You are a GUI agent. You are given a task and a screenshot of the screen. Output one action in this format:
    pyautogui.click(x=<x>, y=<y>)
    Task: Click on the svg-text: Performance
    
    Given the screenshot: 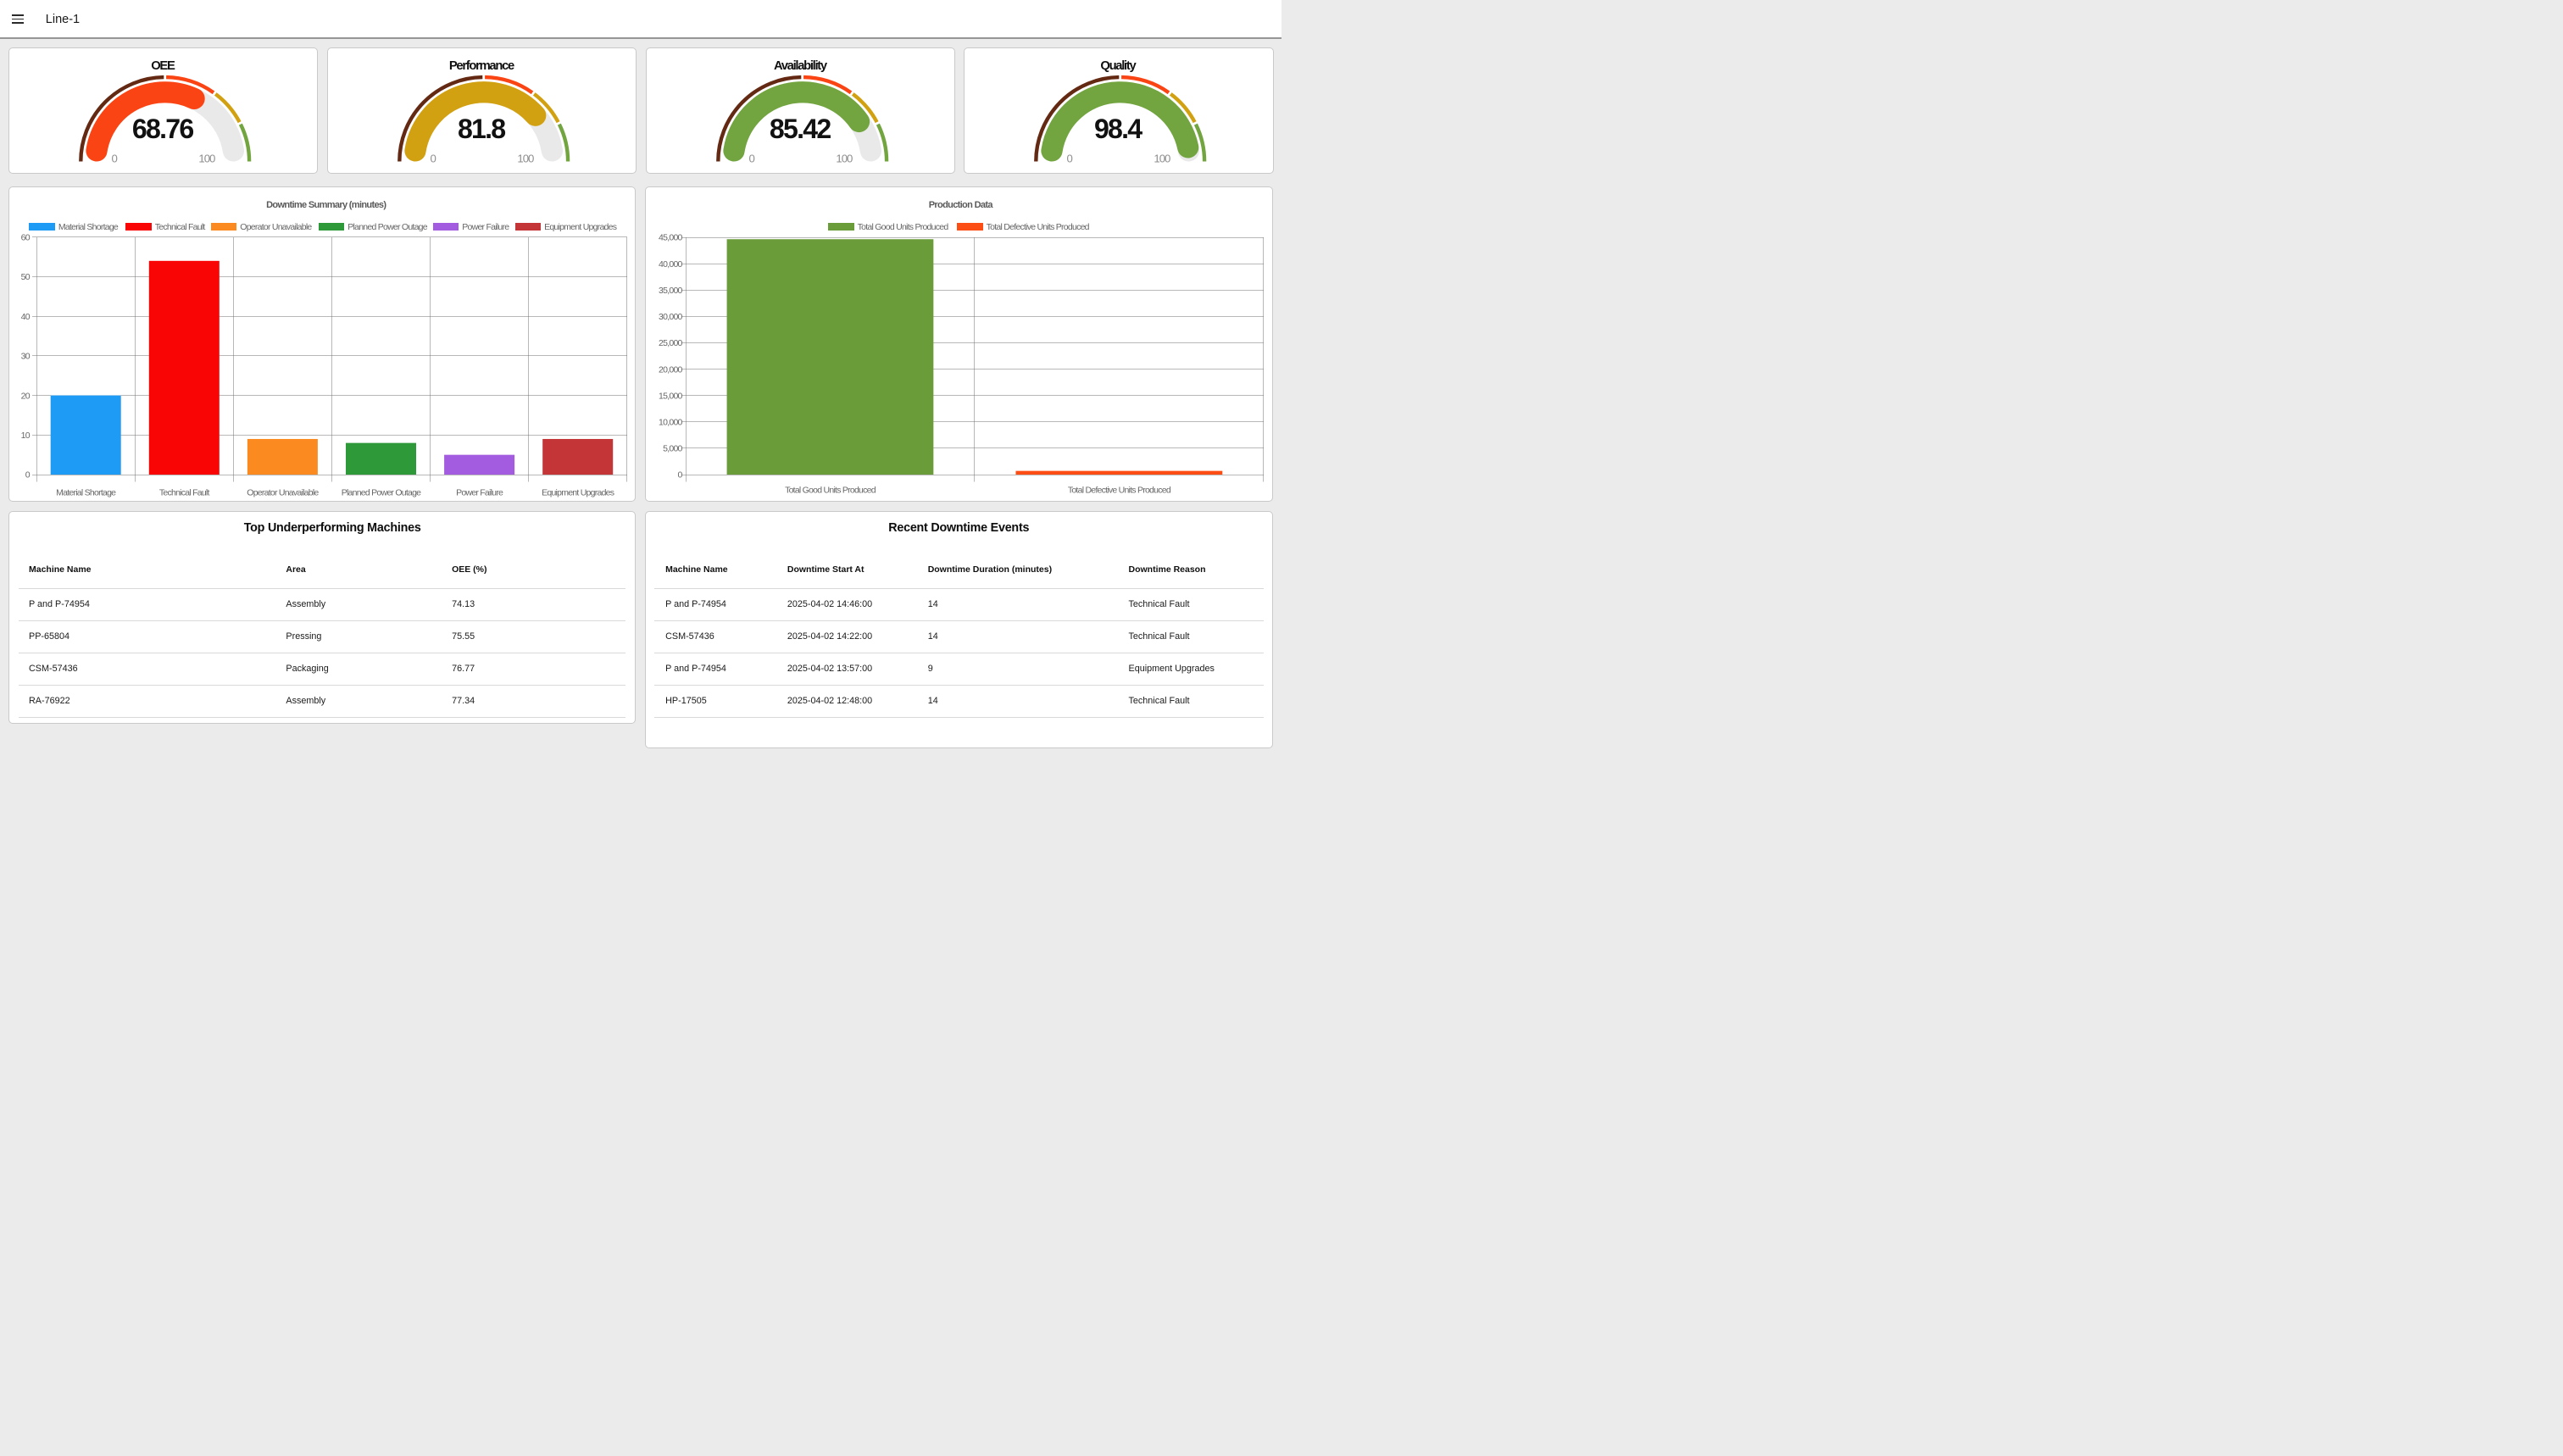 What is the action you would take?
    pyautogui.click(x=481, y=66)
    